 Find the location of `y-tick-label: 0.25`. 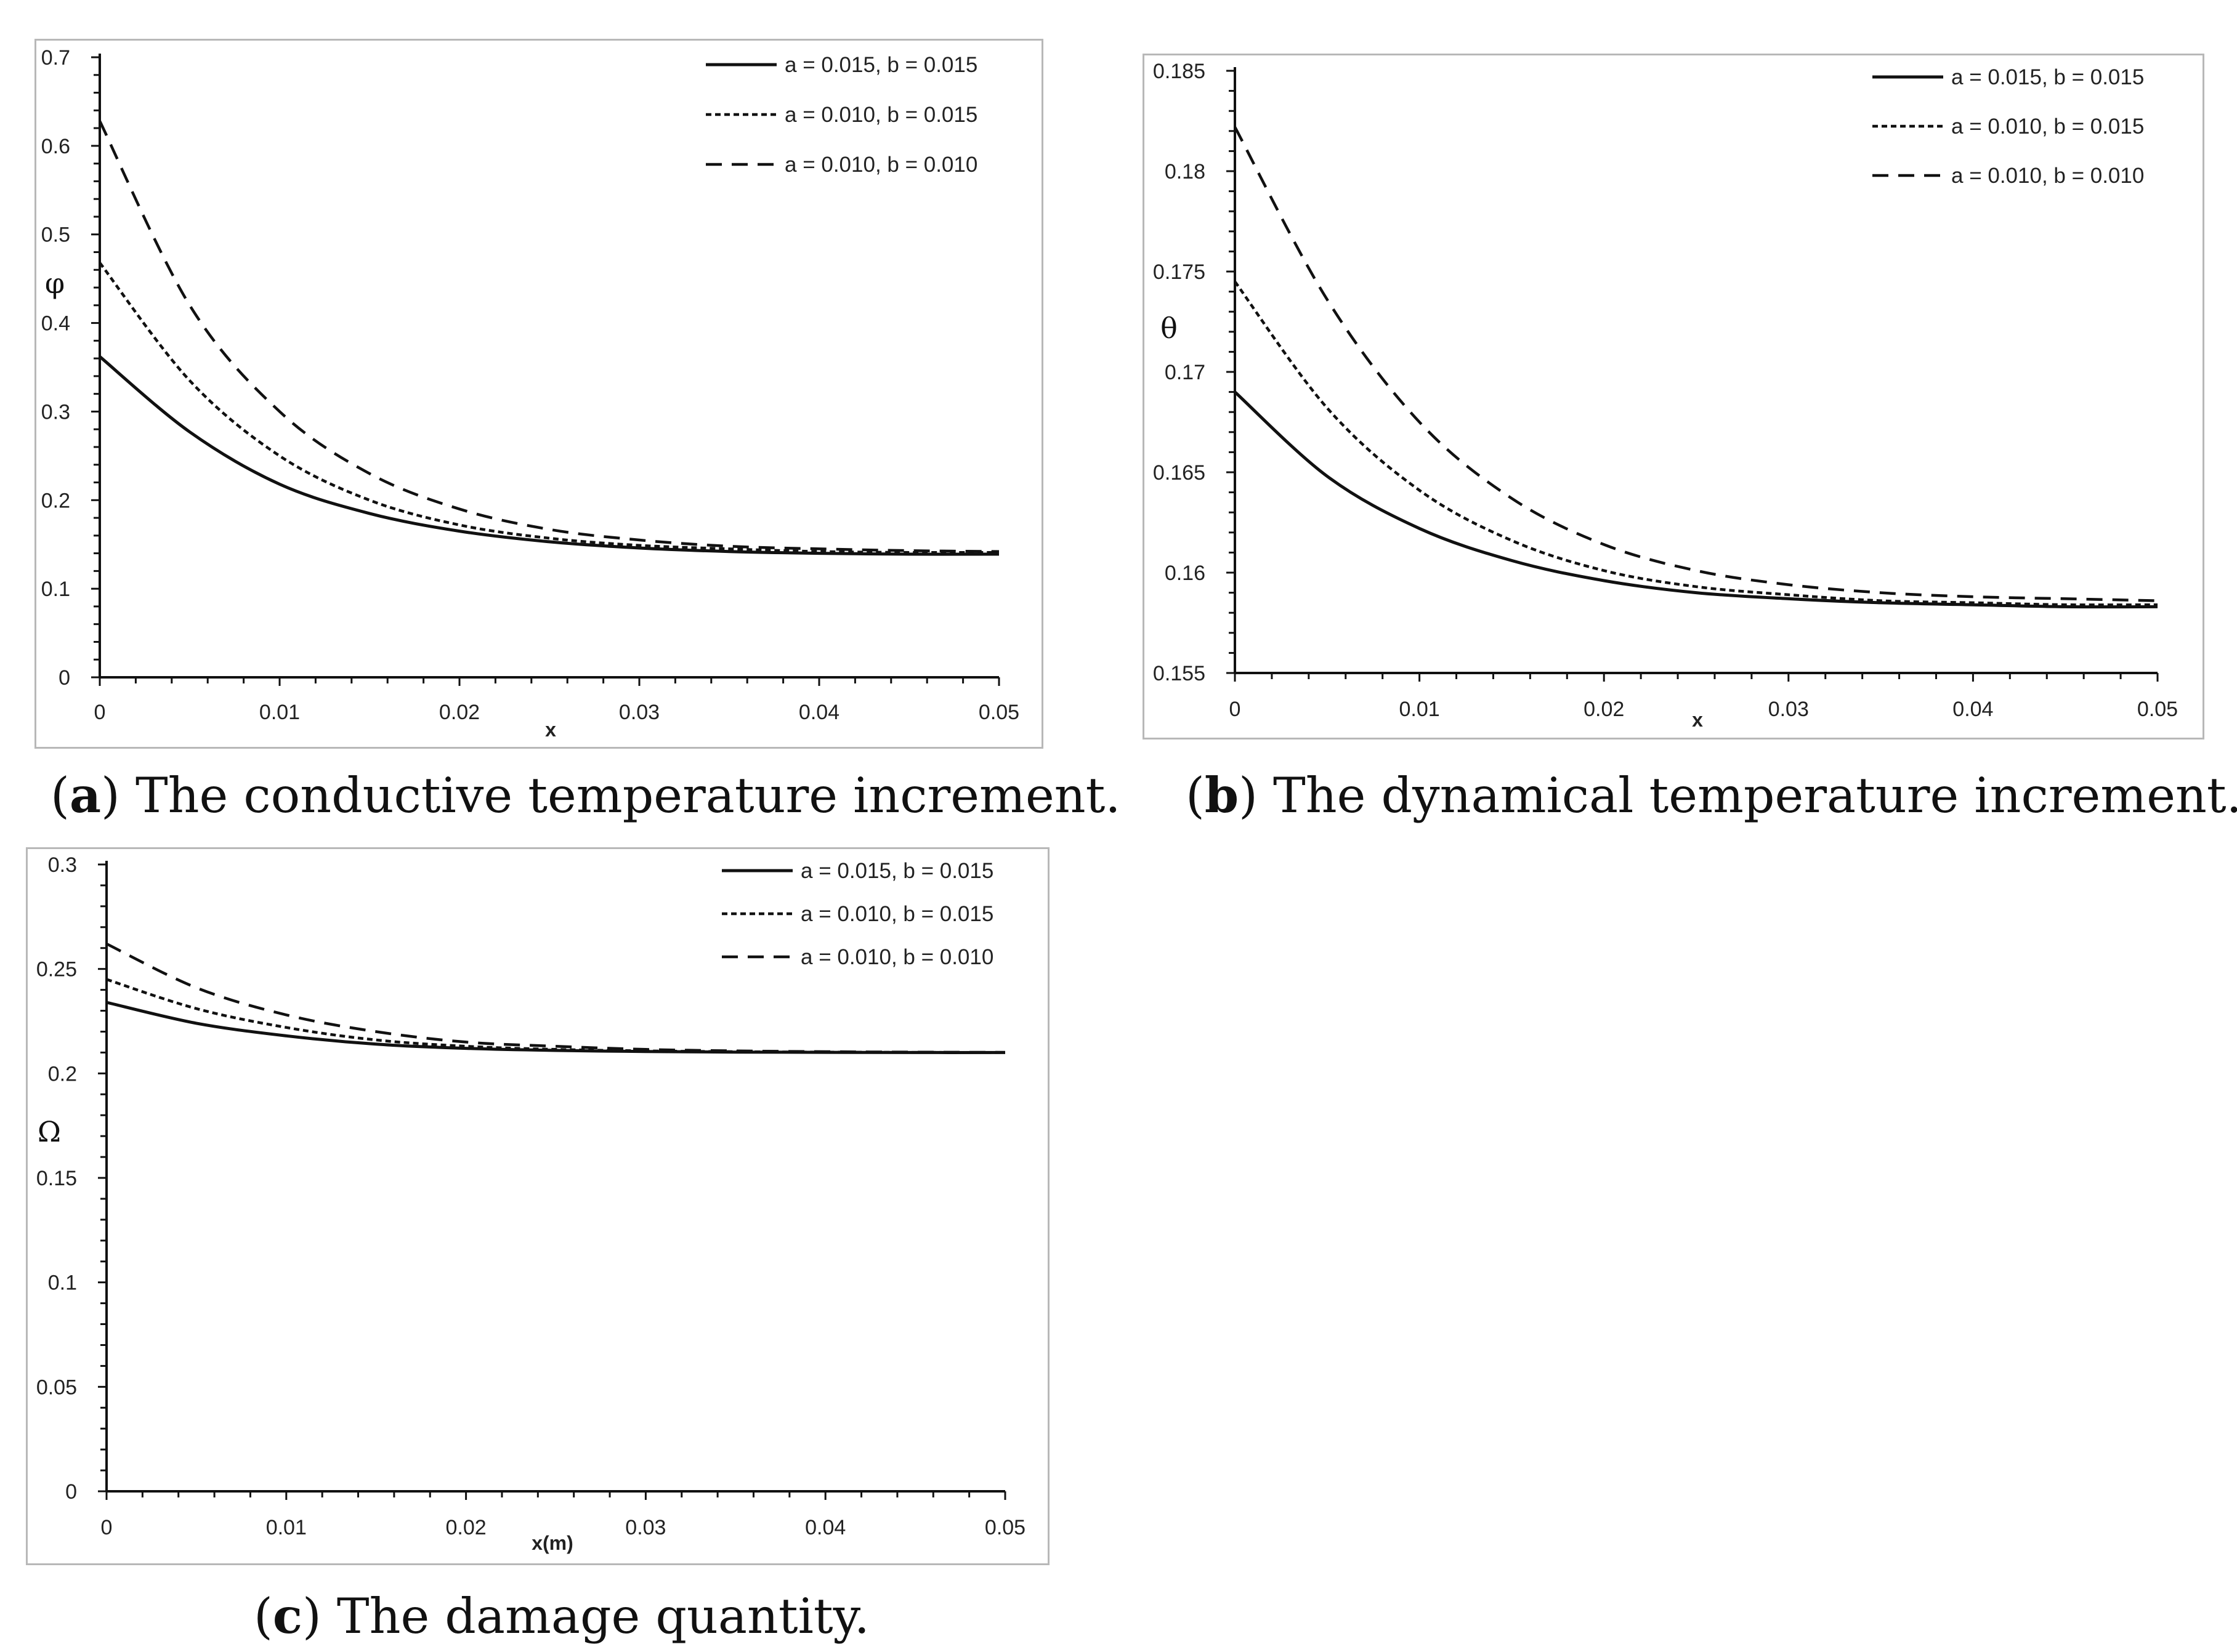

y-tick-label: 0.25 is located at coordinates (57, 969).